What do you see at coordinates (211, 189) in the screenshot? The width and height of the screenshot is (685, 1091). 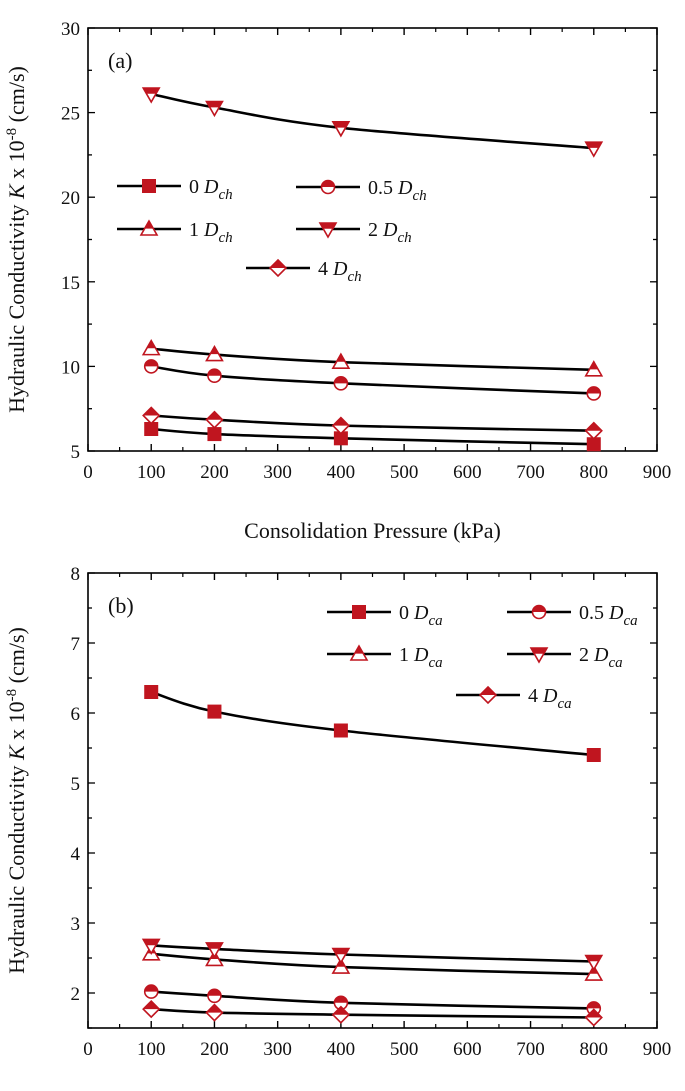 I see `legend-label: 0 Dch` at bounding box center [211, 189].